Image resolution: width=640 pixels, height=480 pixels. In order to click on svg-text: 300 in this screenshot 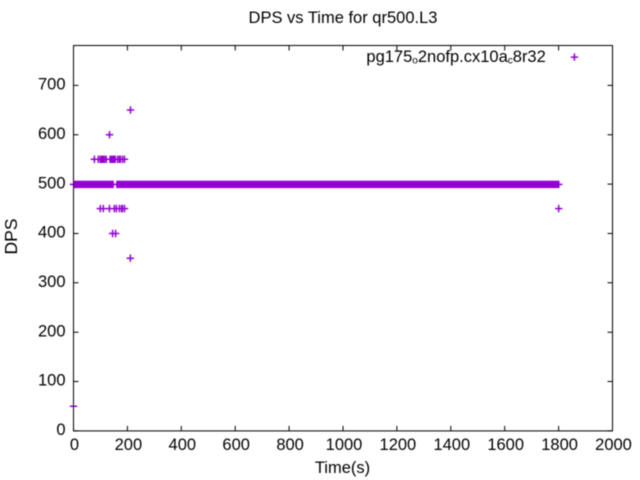, I will do `click(52, 282)`.